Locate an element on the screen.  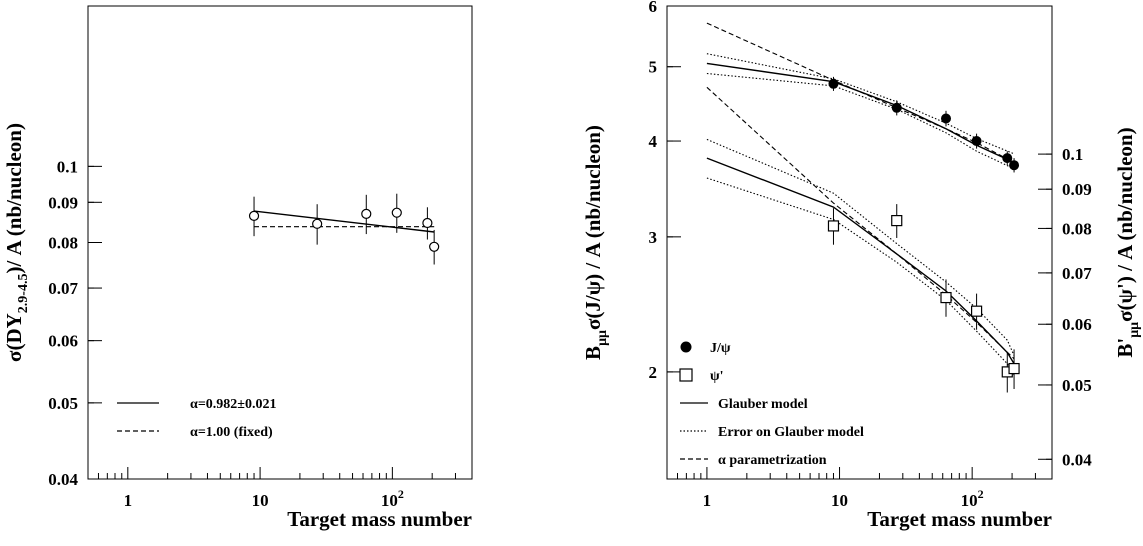
y-tick-label: 5 is located at coordinates (653, 67).